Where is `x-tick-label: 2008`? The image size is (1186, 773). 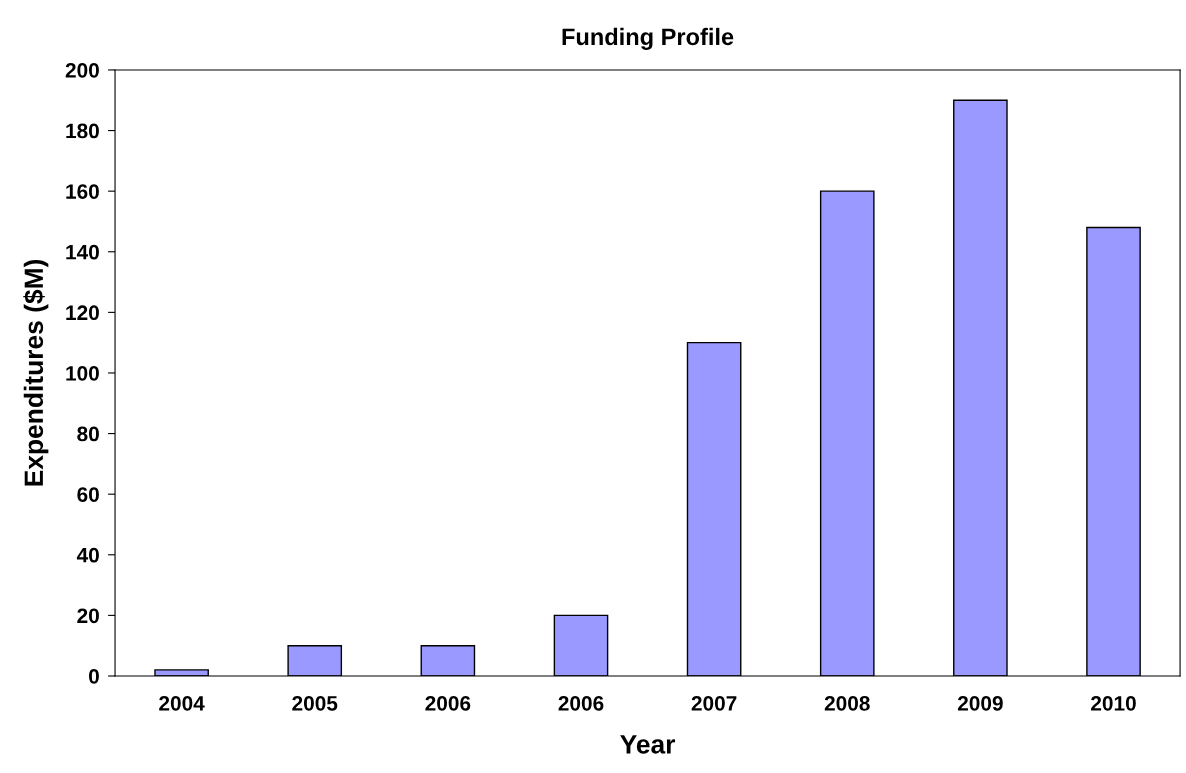
x-tick-label: 2008 is located at coordinates (847, 703).